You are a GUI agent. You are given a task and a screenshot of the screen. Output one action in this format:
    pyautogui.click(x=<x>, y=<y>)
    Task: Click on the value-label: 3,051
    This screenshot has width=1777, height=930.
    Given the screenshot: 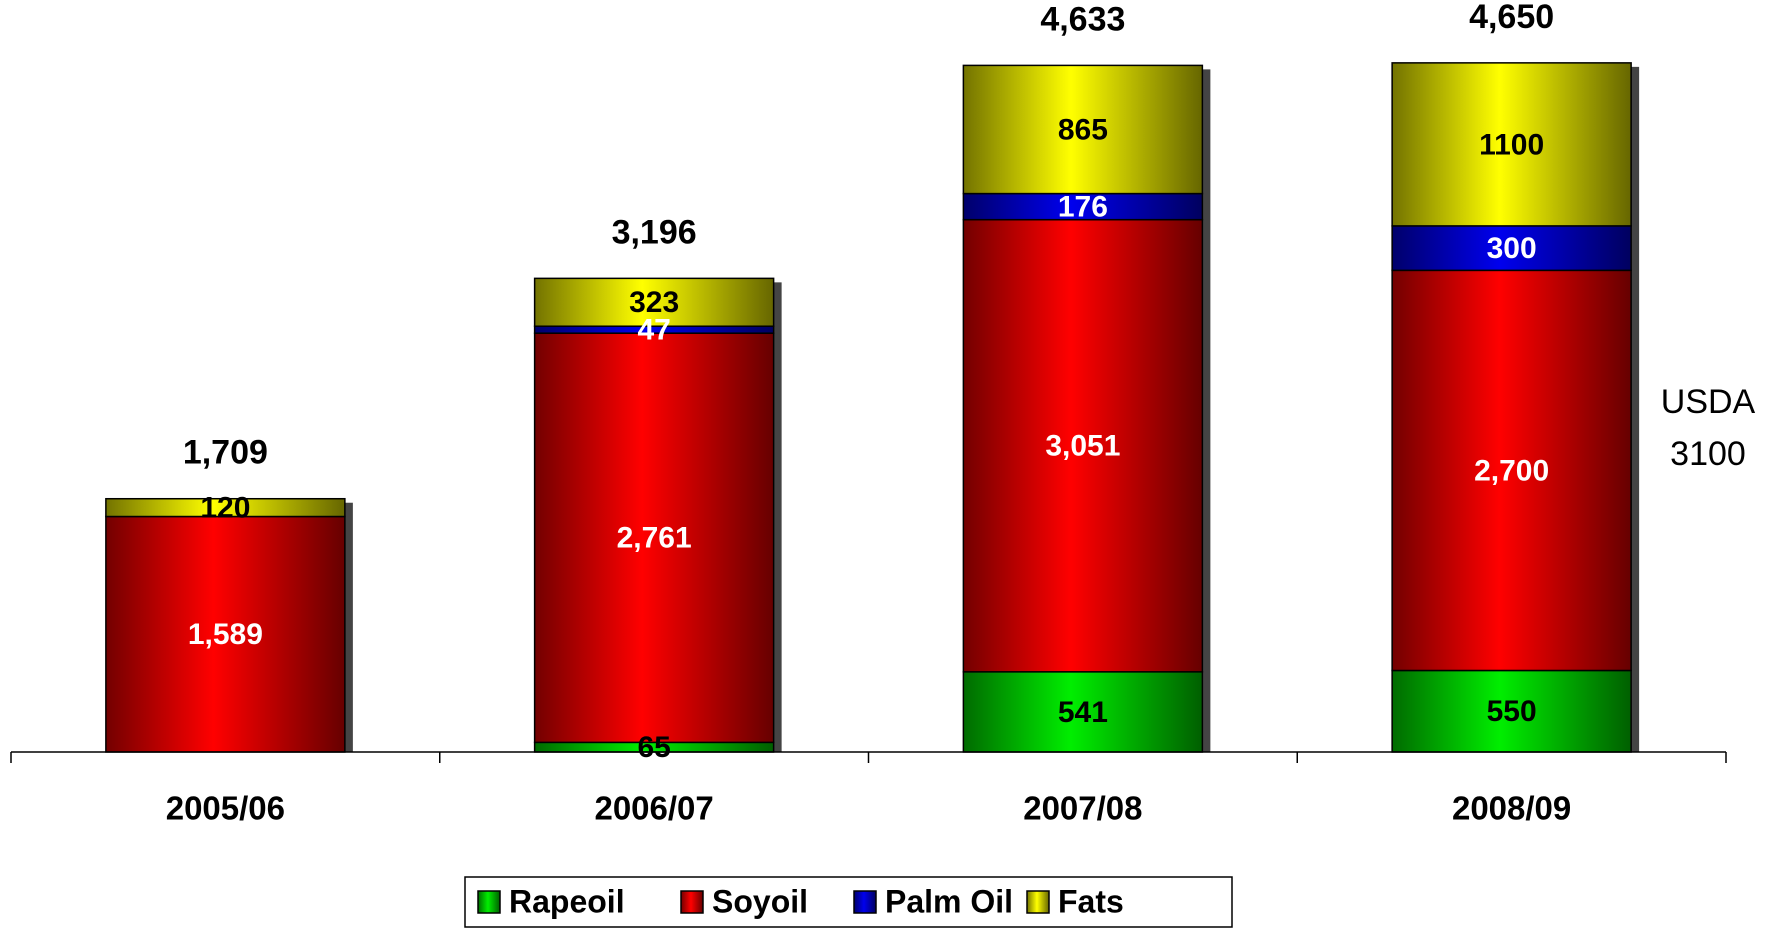 What is the action you would take?
    pyautogui.click(x=1082, y=446)
    